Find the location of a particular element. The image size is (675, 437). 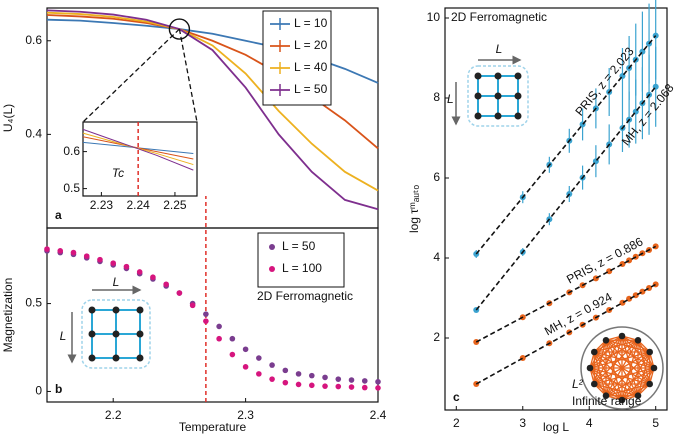

x-axis-title: log L is located at coordinates (556, 427).